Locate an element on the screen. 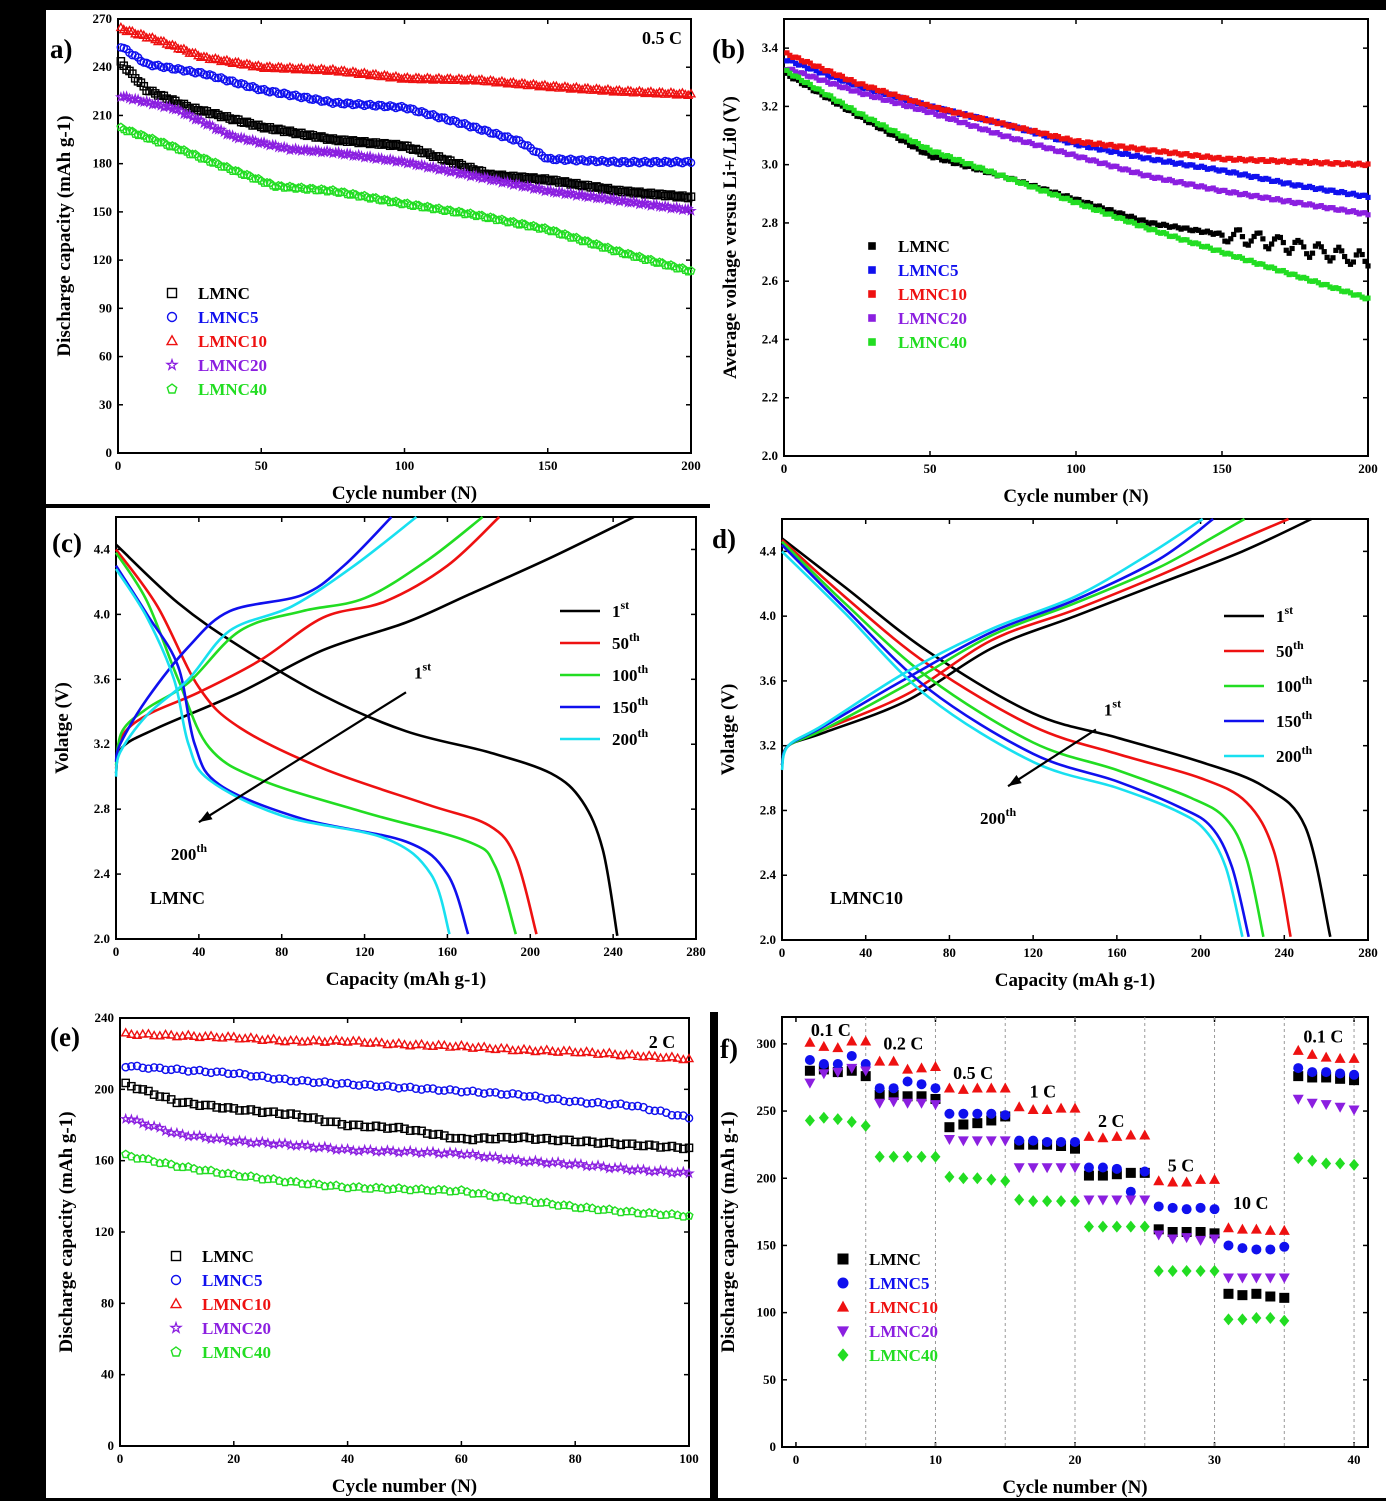  y-tick-label: 300 is located at coordinates (767, 1043).